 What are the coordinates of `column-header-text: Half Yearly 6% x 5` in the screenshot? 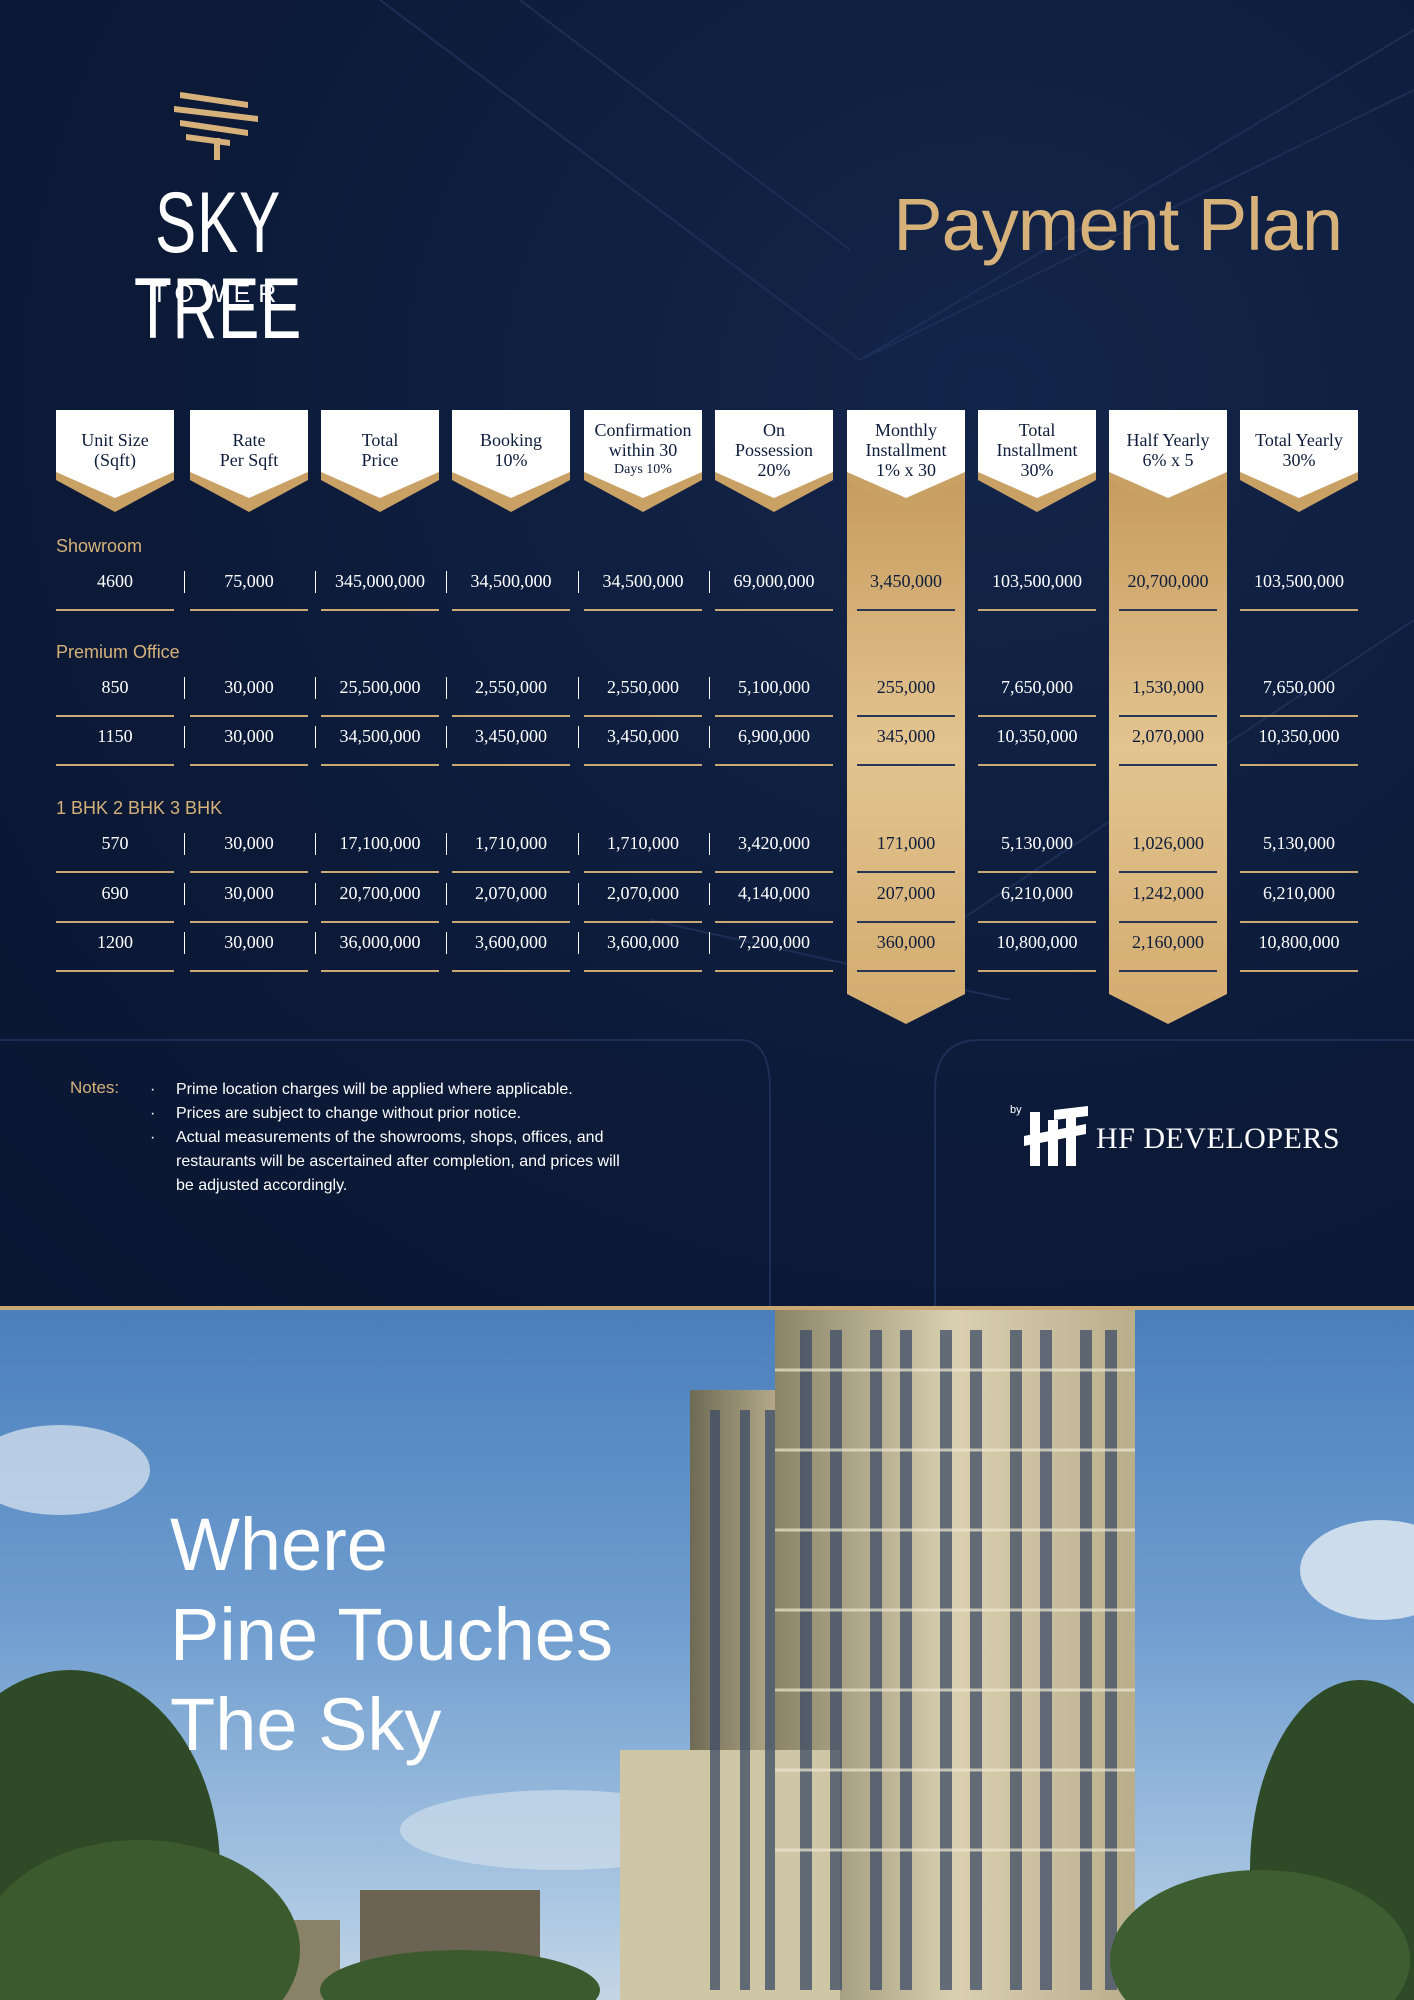 It's located at (1168, 450).